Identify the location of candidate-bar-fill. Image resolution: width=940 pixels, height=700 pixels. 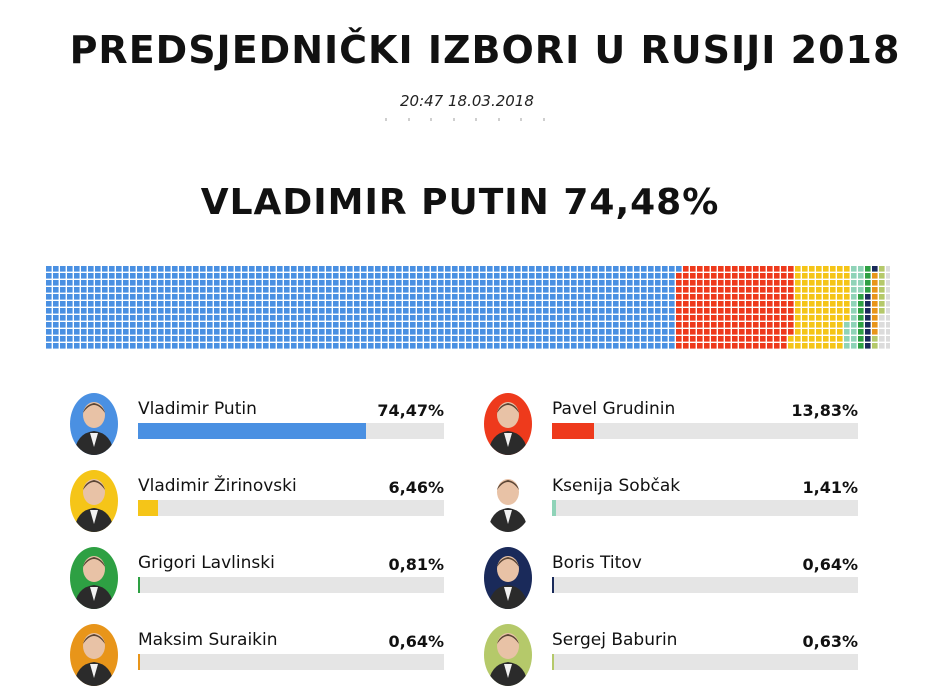
(139, 662).